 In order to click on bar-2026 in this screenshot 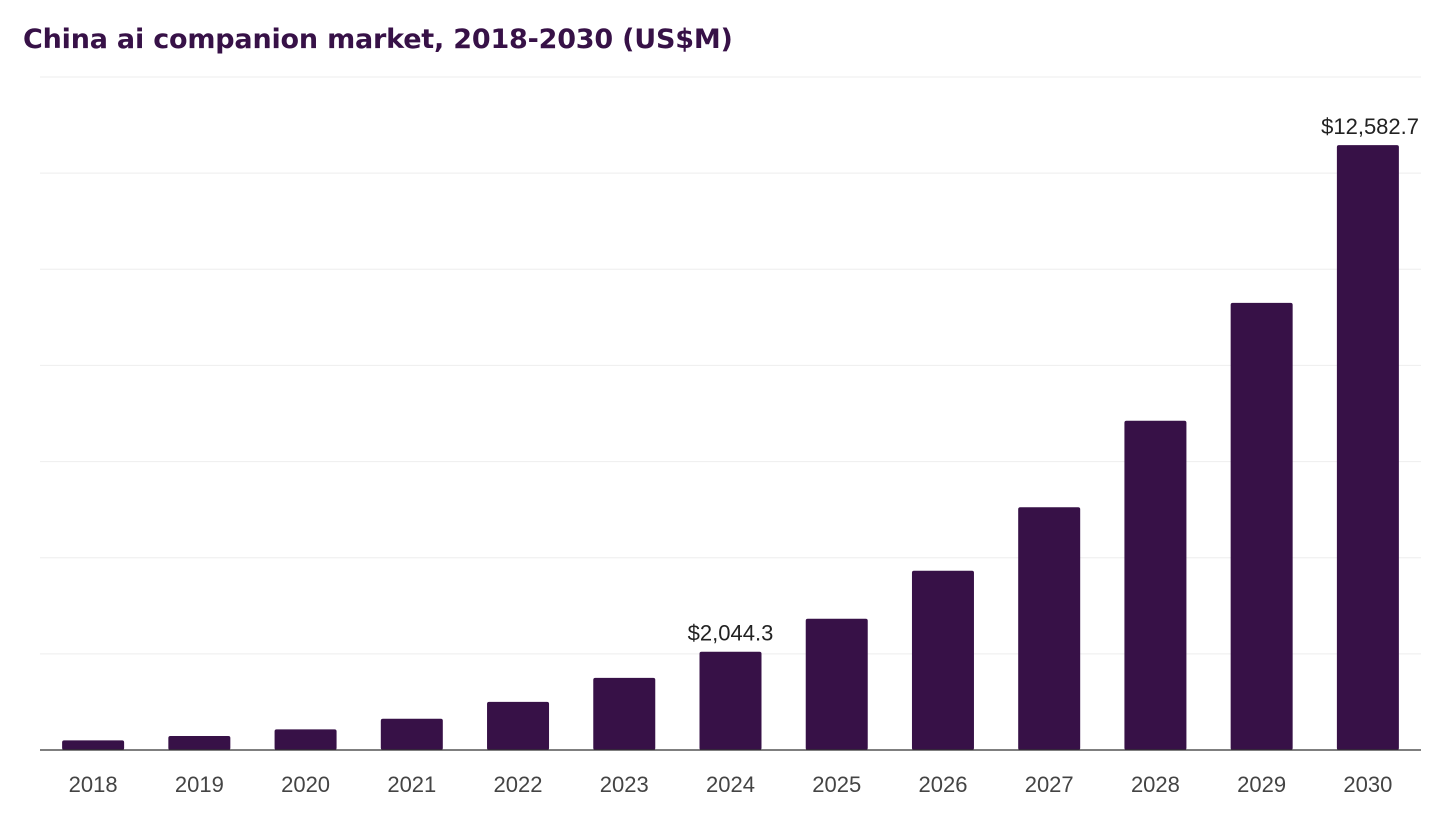, I will do `click(942, 660)`.